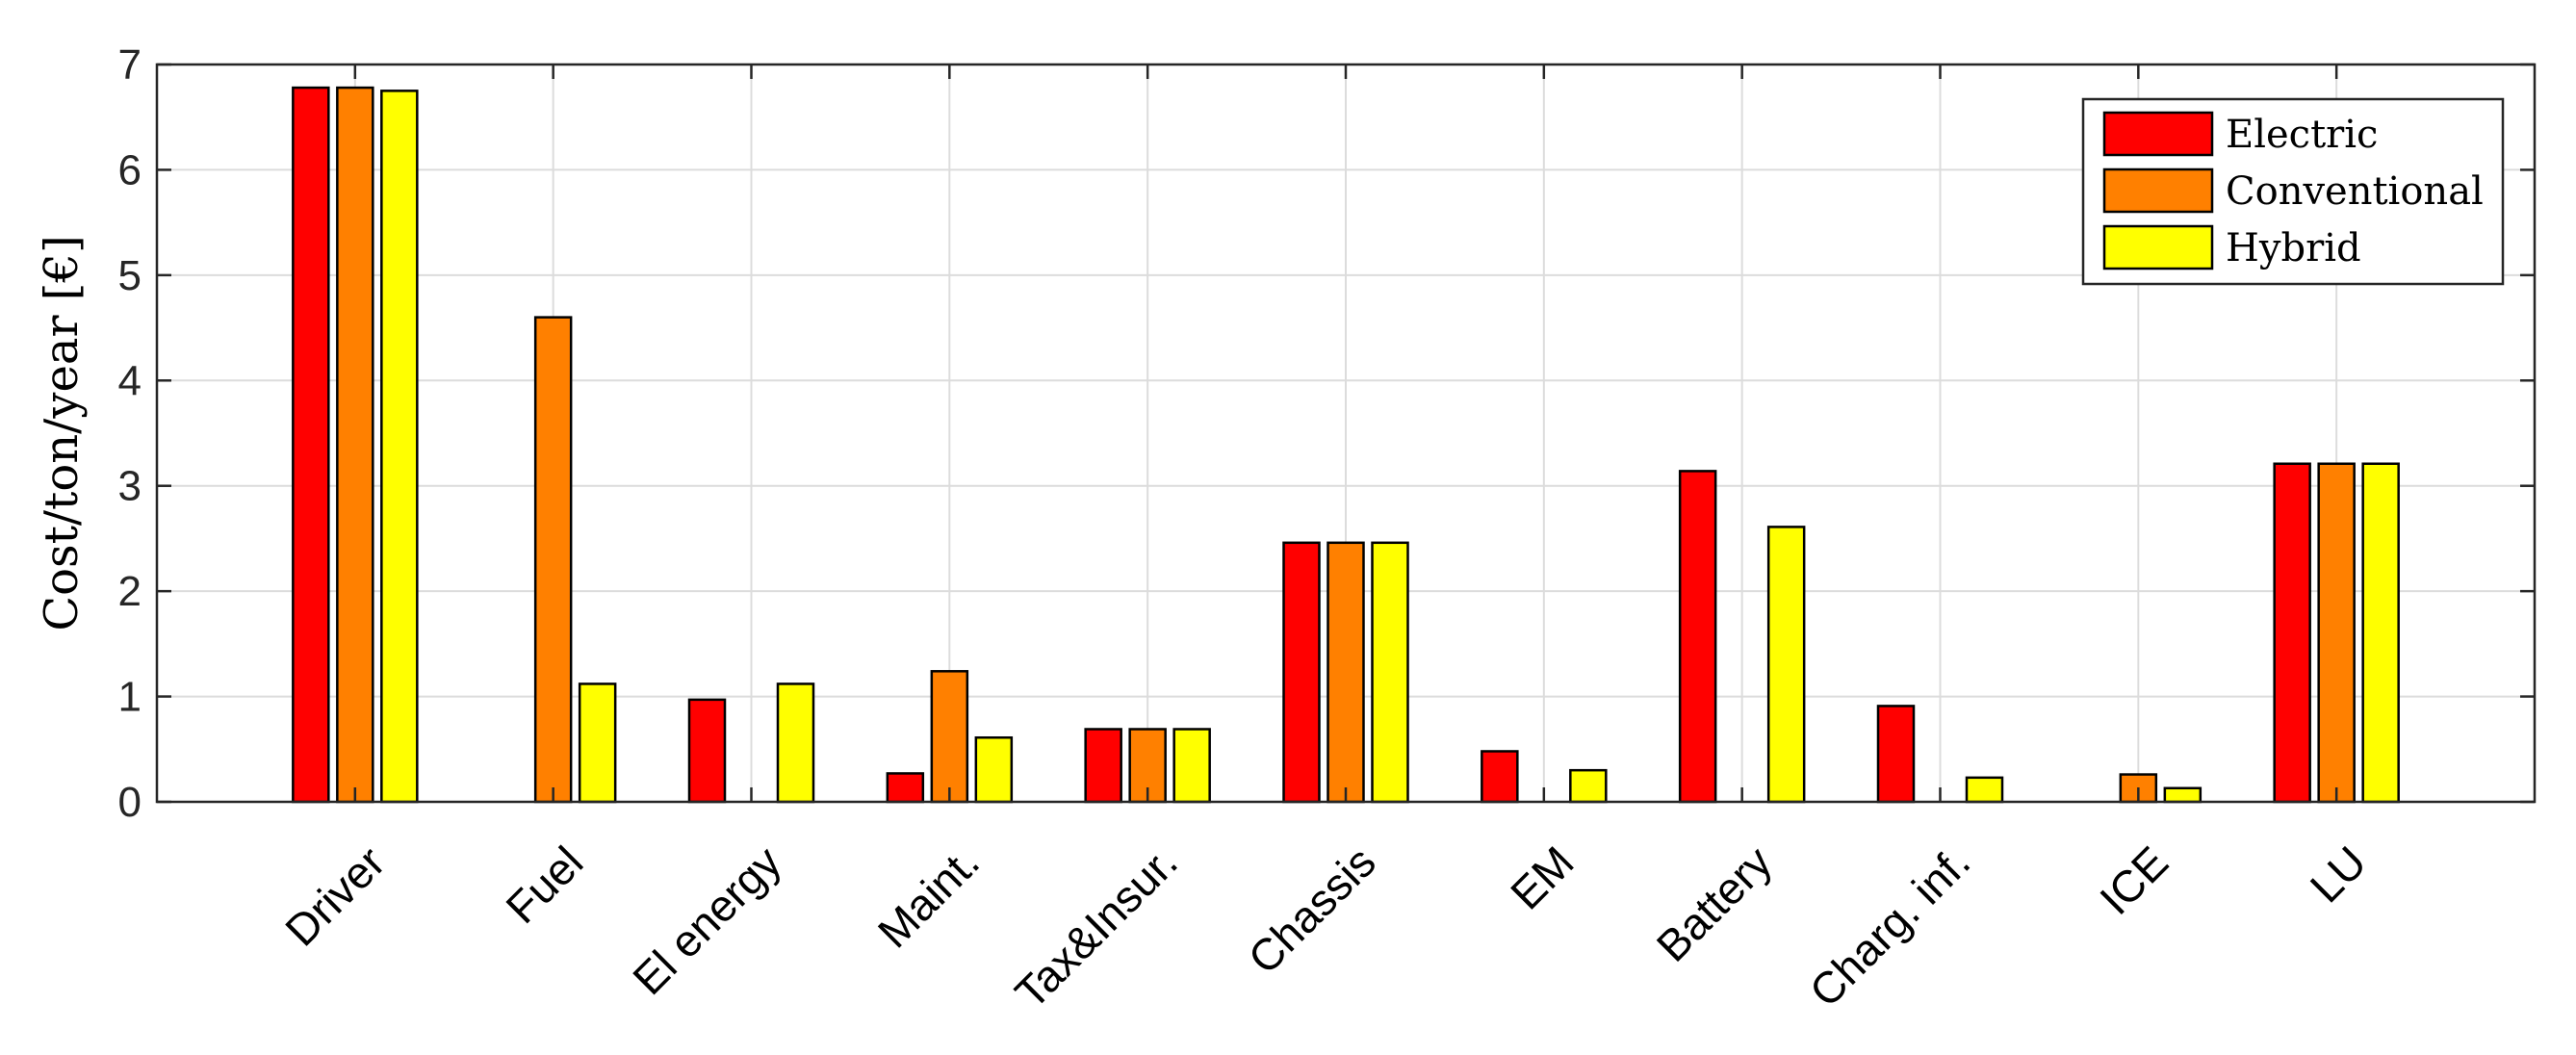 Image resolution: width=2576 pixels, height=1055 pixels. I want to click on y-axis-label: Cost/ton/year [€], so click(62, 432).